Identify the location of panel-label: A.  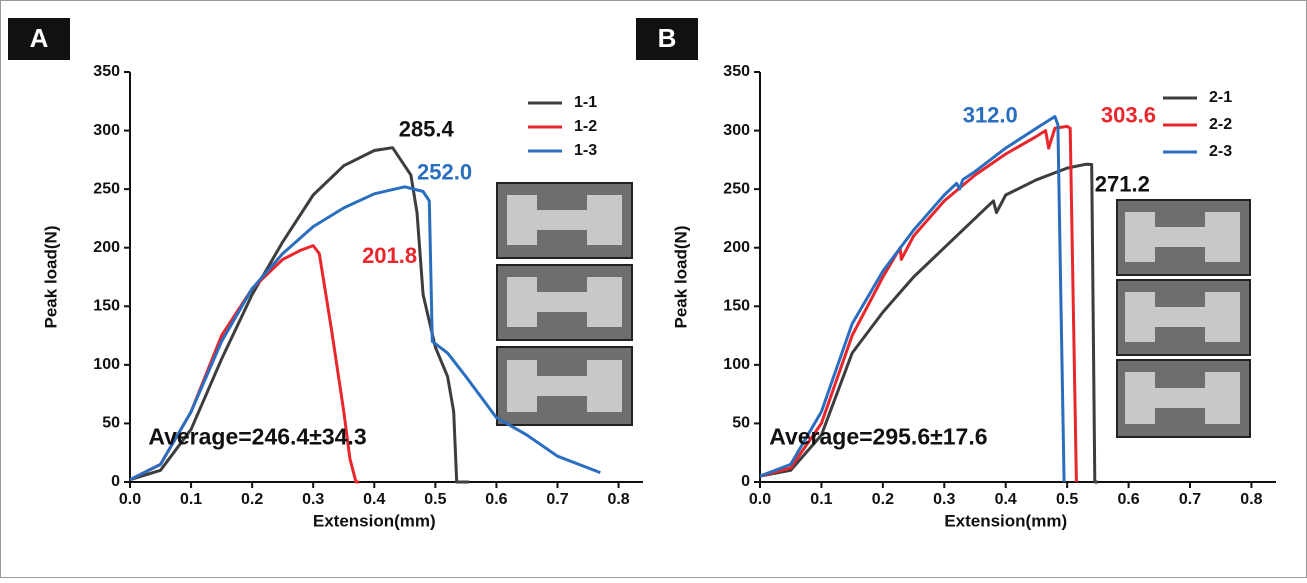
(39, 38).